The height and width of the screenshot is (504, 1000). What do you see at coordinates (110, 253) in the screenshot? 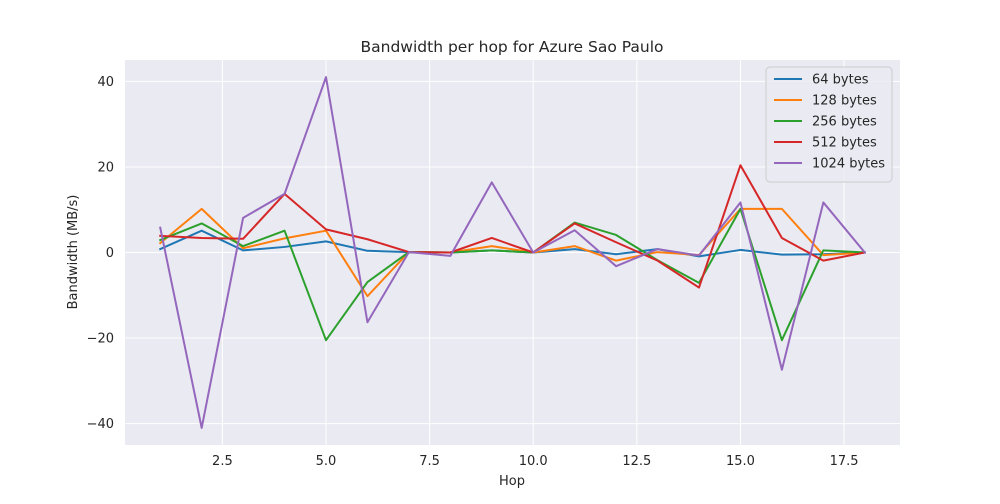
I see `y-tick-label: 0` at bounding box center [110, 253].